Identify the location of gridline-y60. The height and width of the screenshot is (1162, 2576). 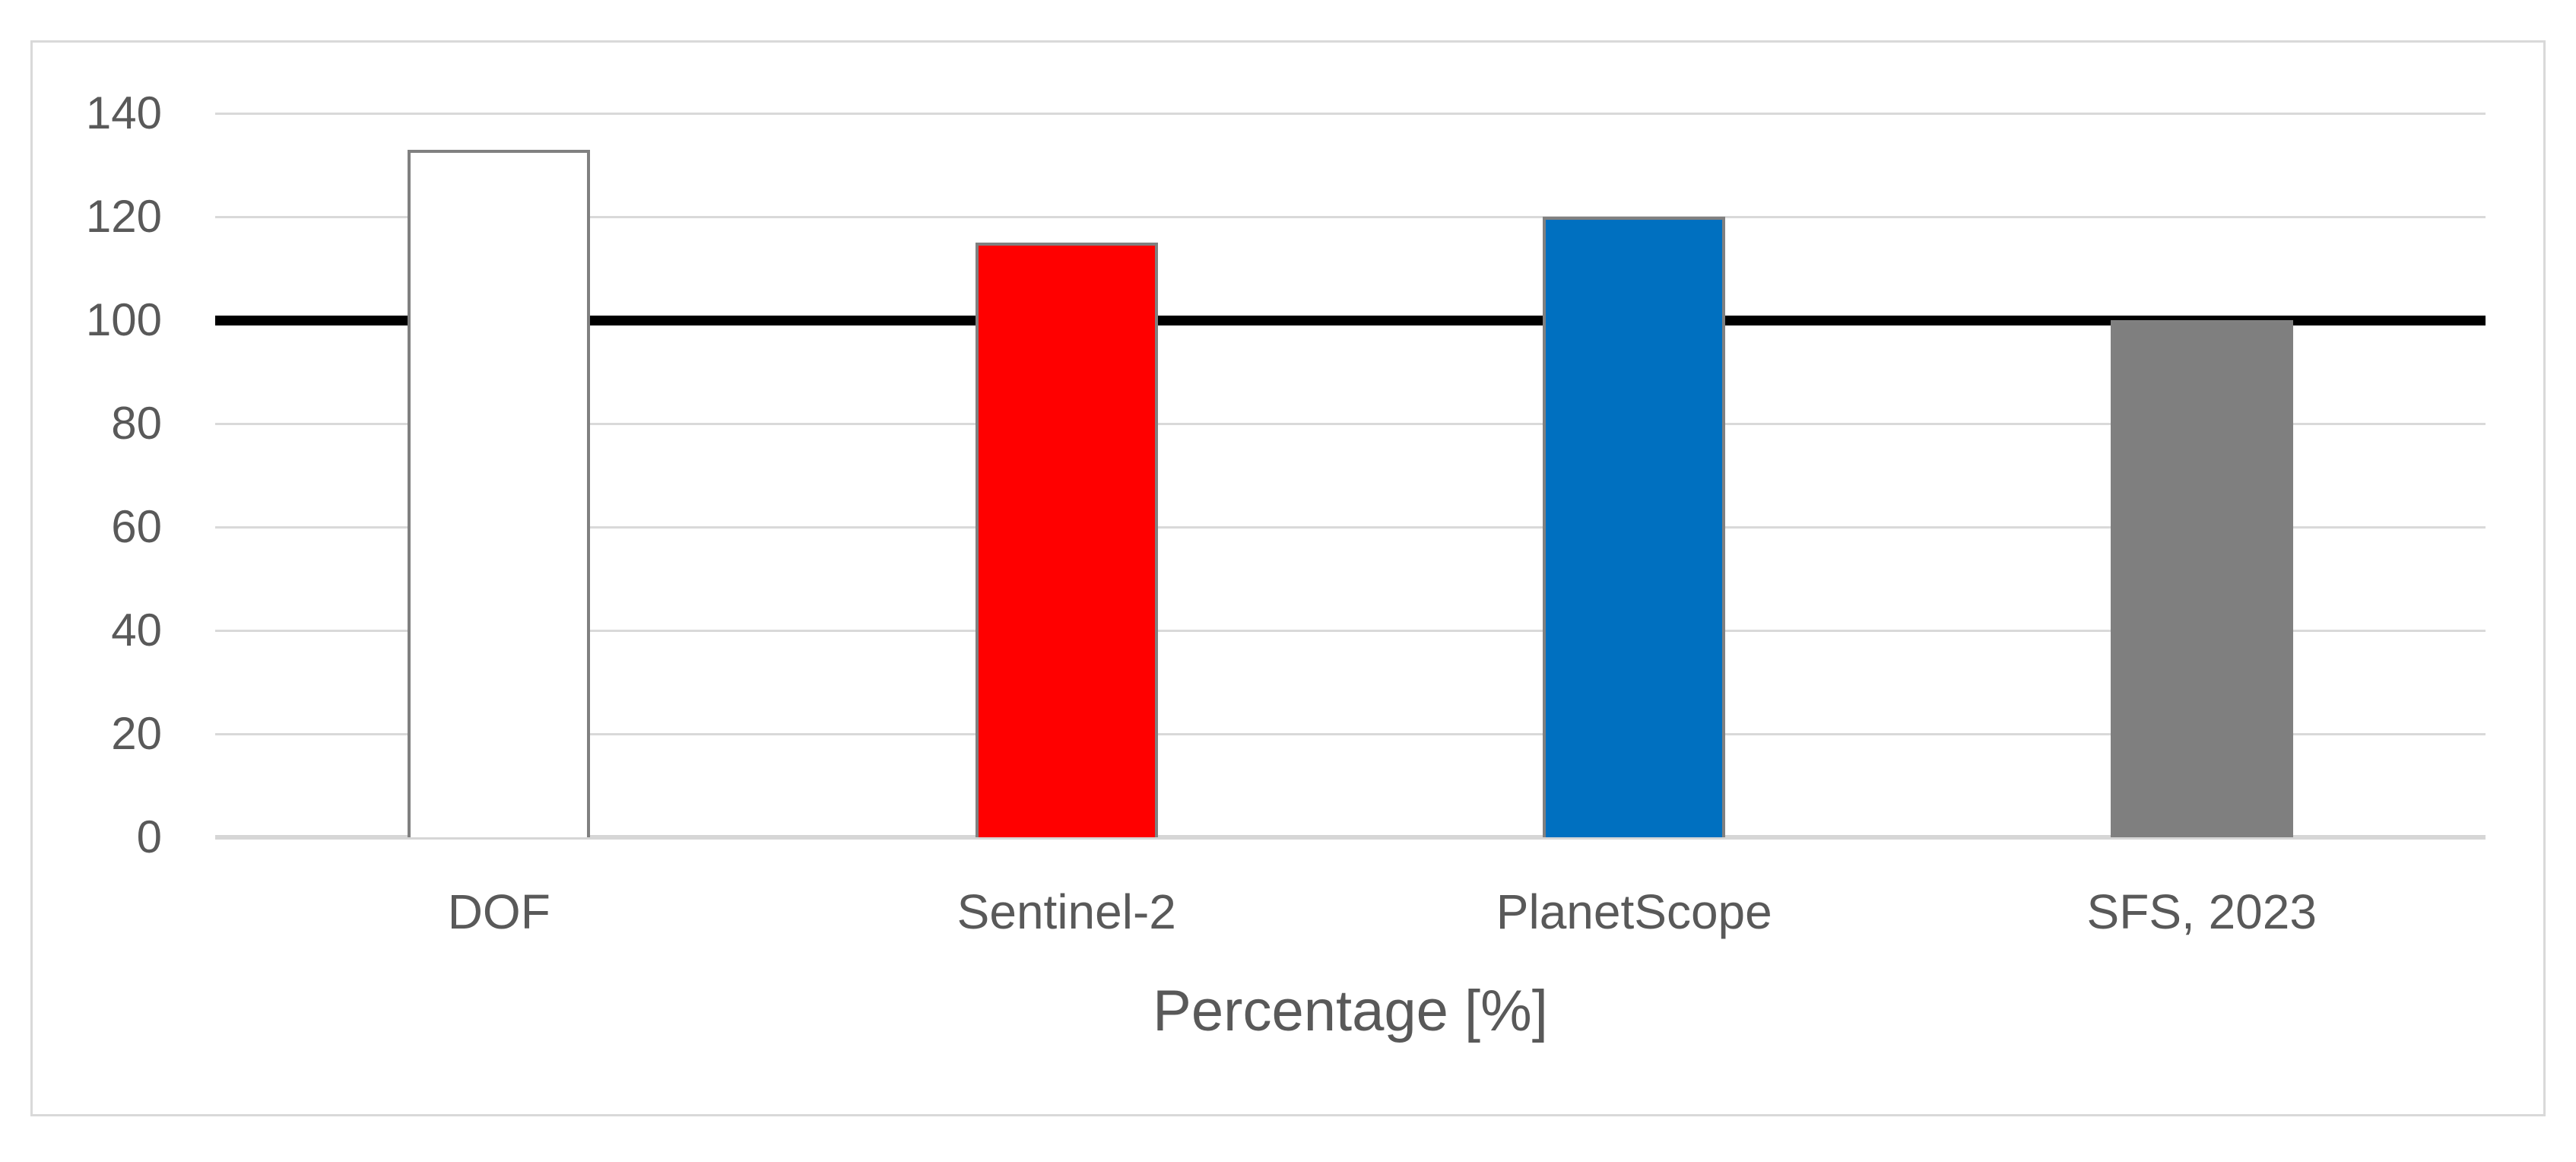
(1350, 527).